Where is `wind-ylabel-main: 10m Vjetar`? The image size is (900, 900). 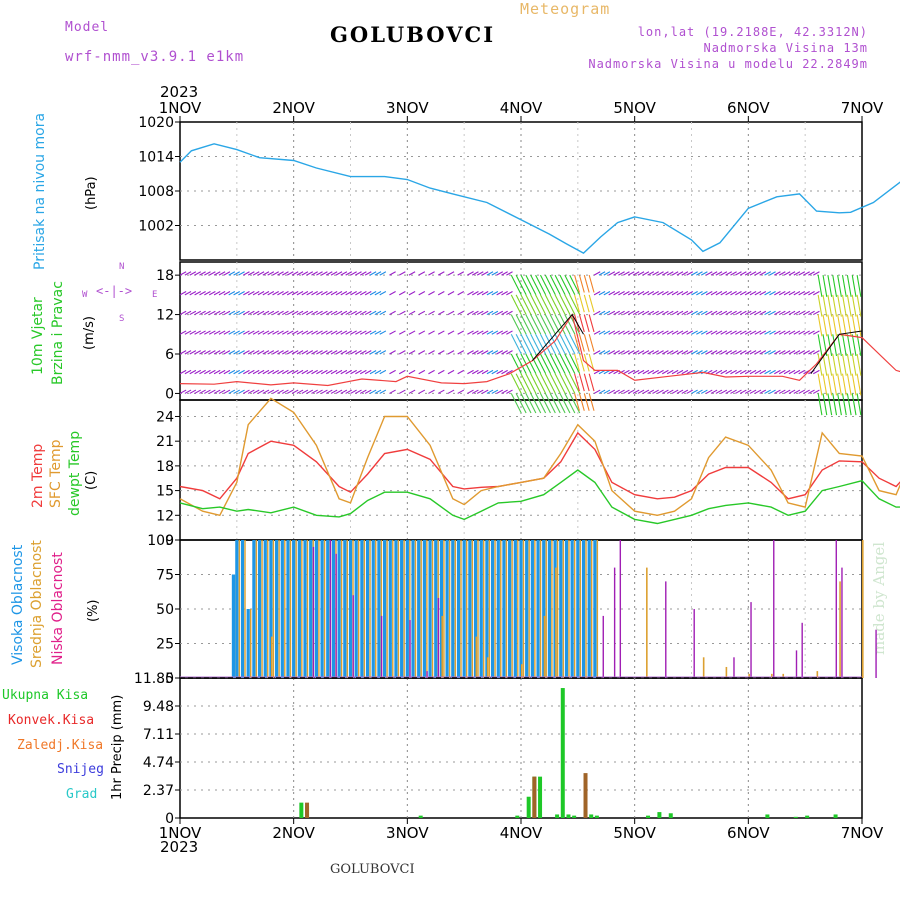 wind-ylabel-main: 10m Vjetar is located at coordinates (38, 336).